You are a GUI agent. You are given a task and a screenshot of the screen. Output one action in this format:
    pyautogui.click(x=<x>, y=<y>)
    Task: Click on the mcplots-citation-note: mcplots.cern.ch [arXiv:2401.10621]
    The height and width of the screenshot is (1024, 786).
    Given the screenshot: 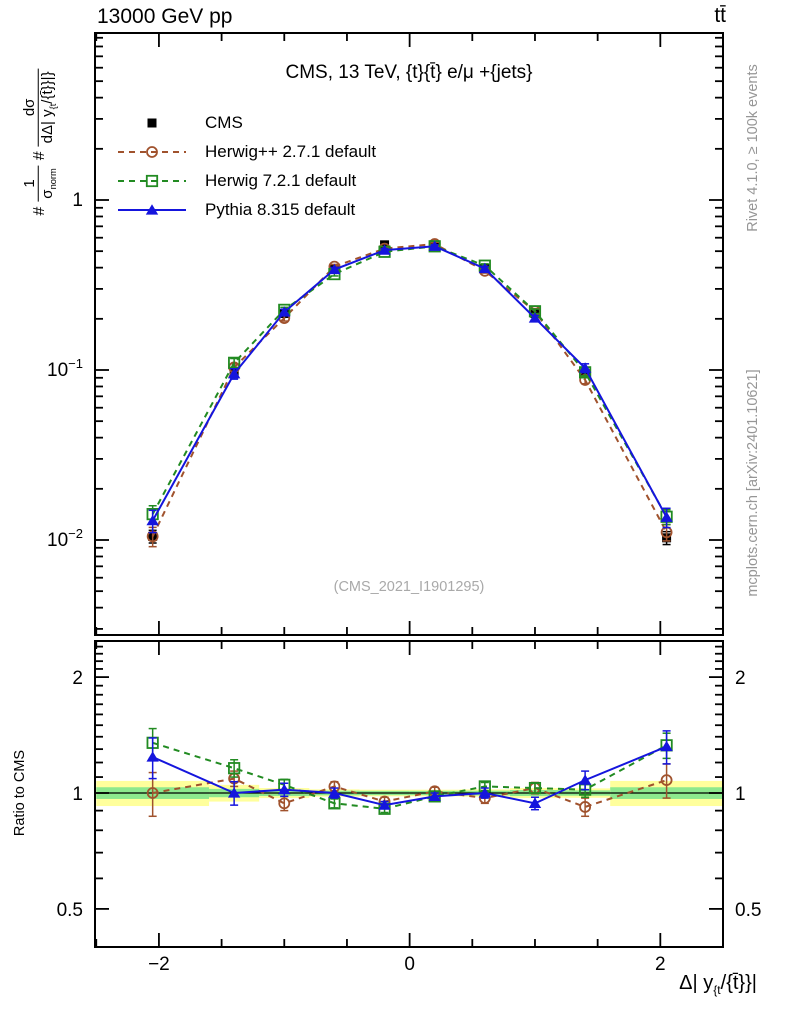 What is the action you would take?
    pyautogui.click(x=753, y=483)
    